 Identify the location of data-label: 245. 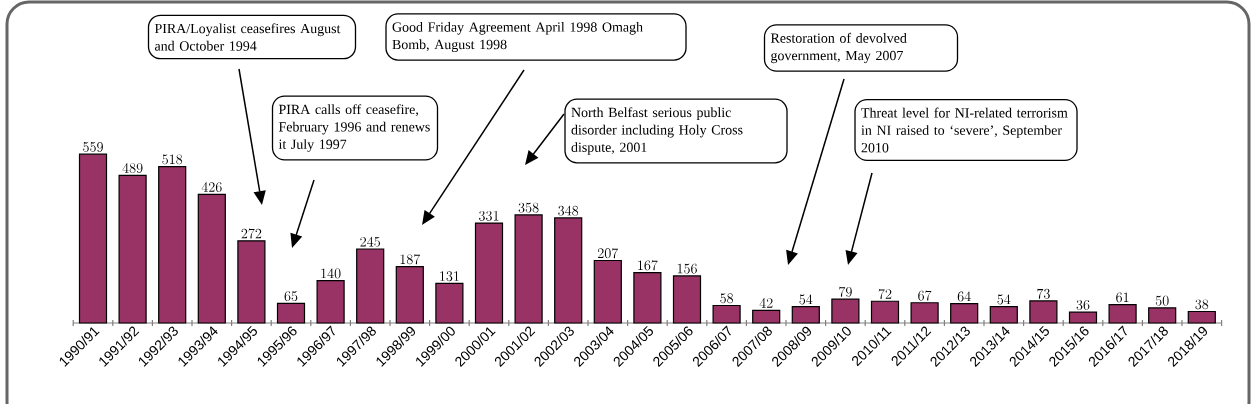
(370, 241).